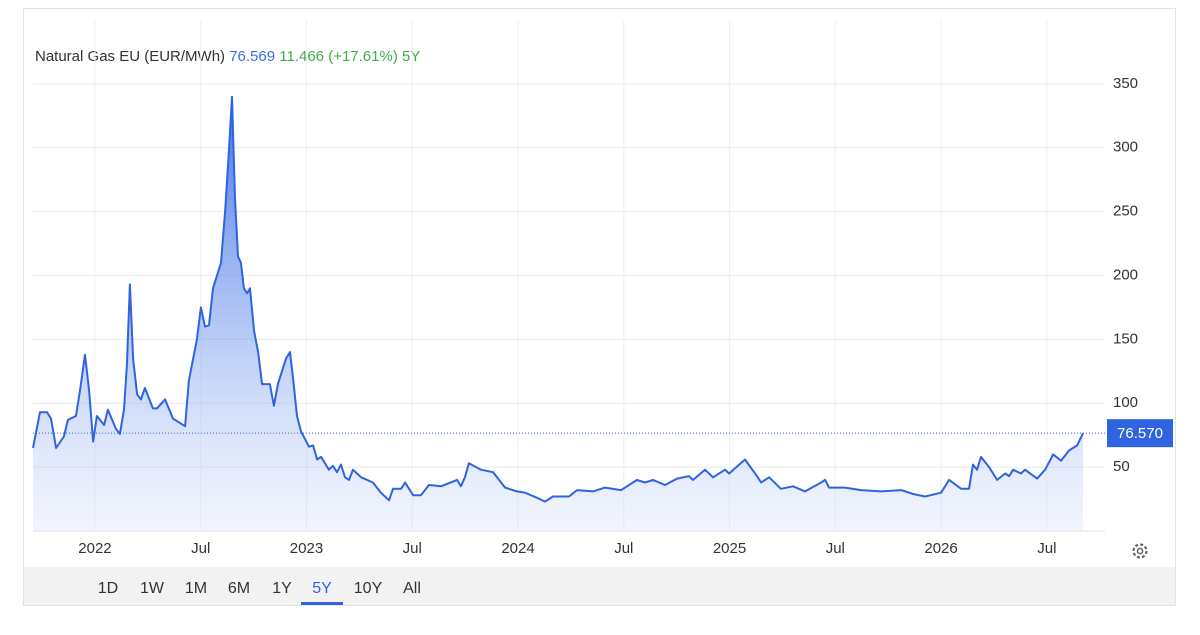 This screenshot has width=1200, height=635. What do you see at coordinates (363, 56) in the screenshot?
I see `change-pct: (+17.61%)` at bounding box center [363, 56].